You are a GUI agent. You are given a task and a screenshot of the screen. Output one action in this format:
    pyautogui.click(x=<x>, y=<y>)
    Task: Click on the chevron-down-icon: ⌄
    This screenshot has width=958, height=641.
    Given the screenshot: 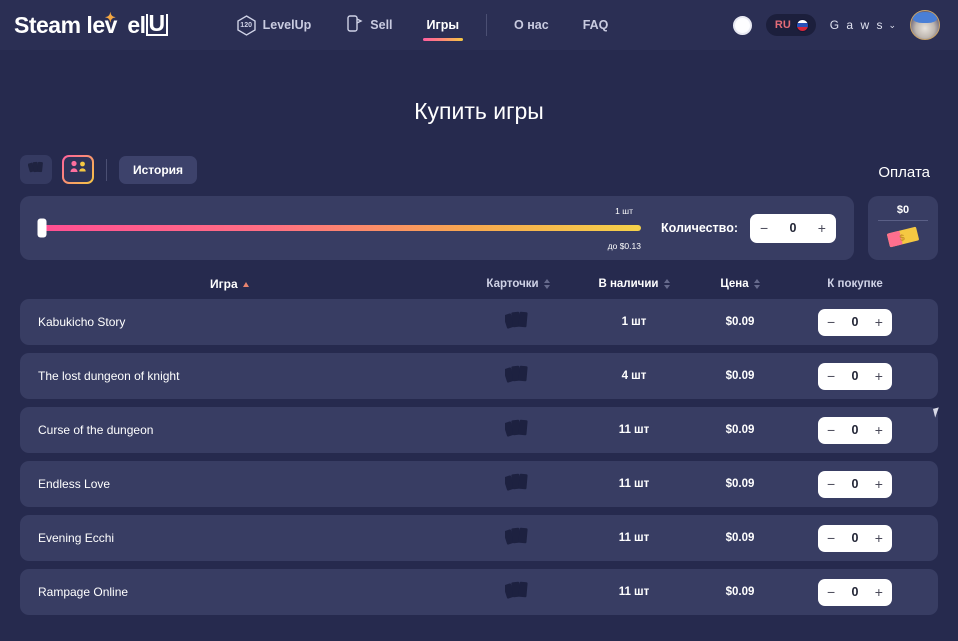 What is the action you would take?
    pyautogui.click(x=892, y=24)
    